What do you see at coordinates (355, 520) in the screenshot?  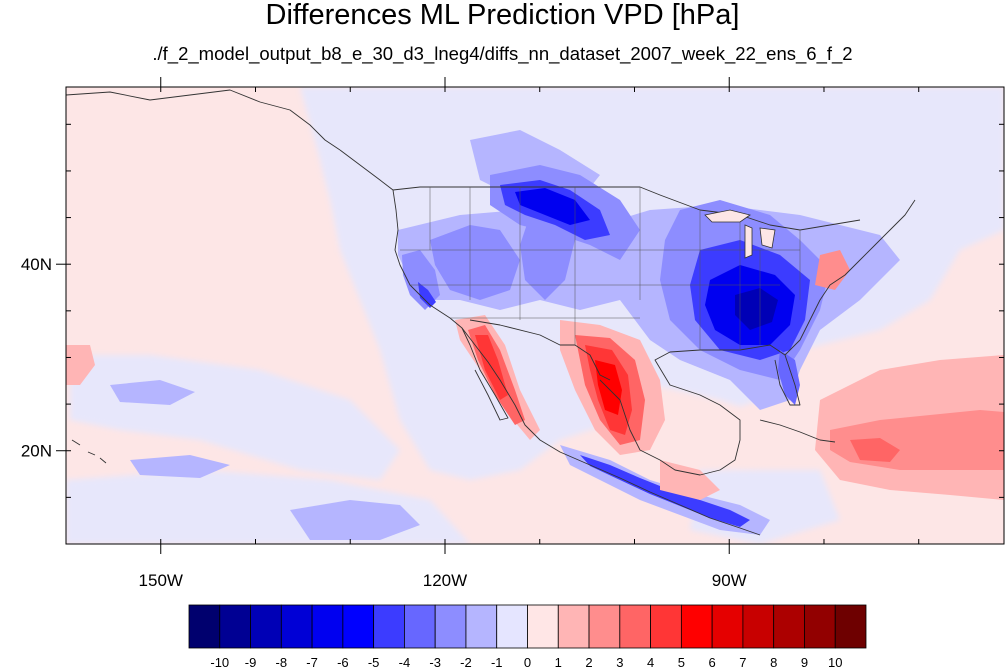 I see `blue-patch-pacific-south` at bounding box center [355, 520].